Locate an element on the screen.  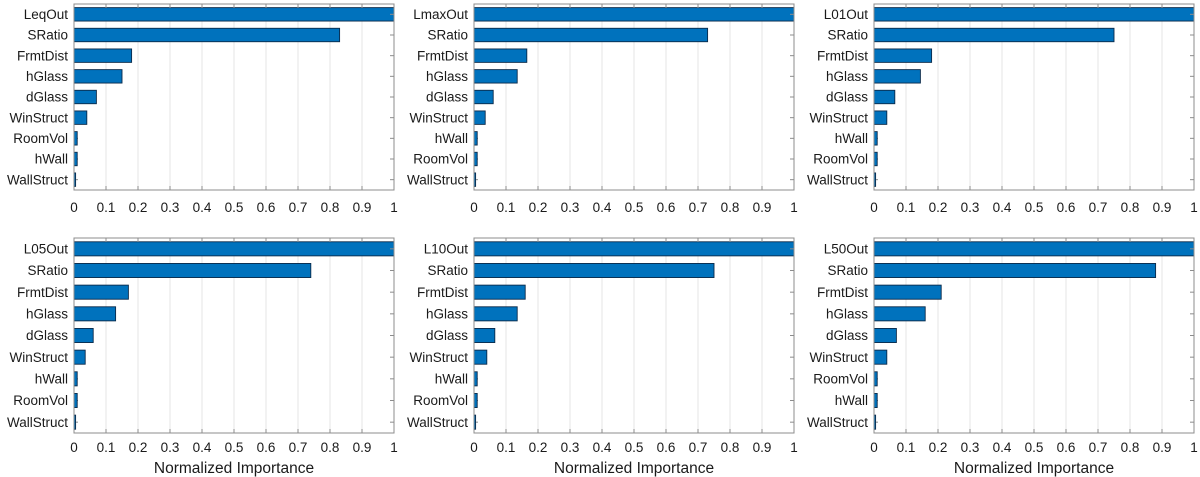
bar-L10Out is located at coordinates (634, 249).